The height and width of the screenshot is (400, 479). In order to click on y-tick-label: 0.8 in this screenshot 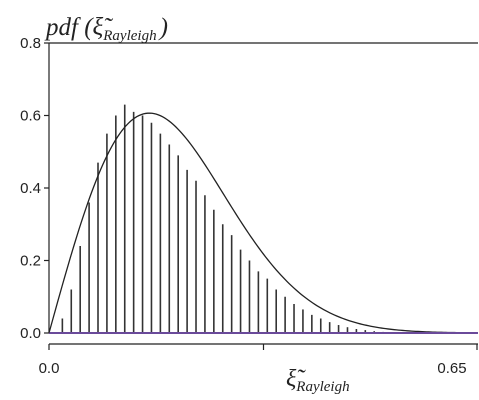, I will do `click(30, 43)`.